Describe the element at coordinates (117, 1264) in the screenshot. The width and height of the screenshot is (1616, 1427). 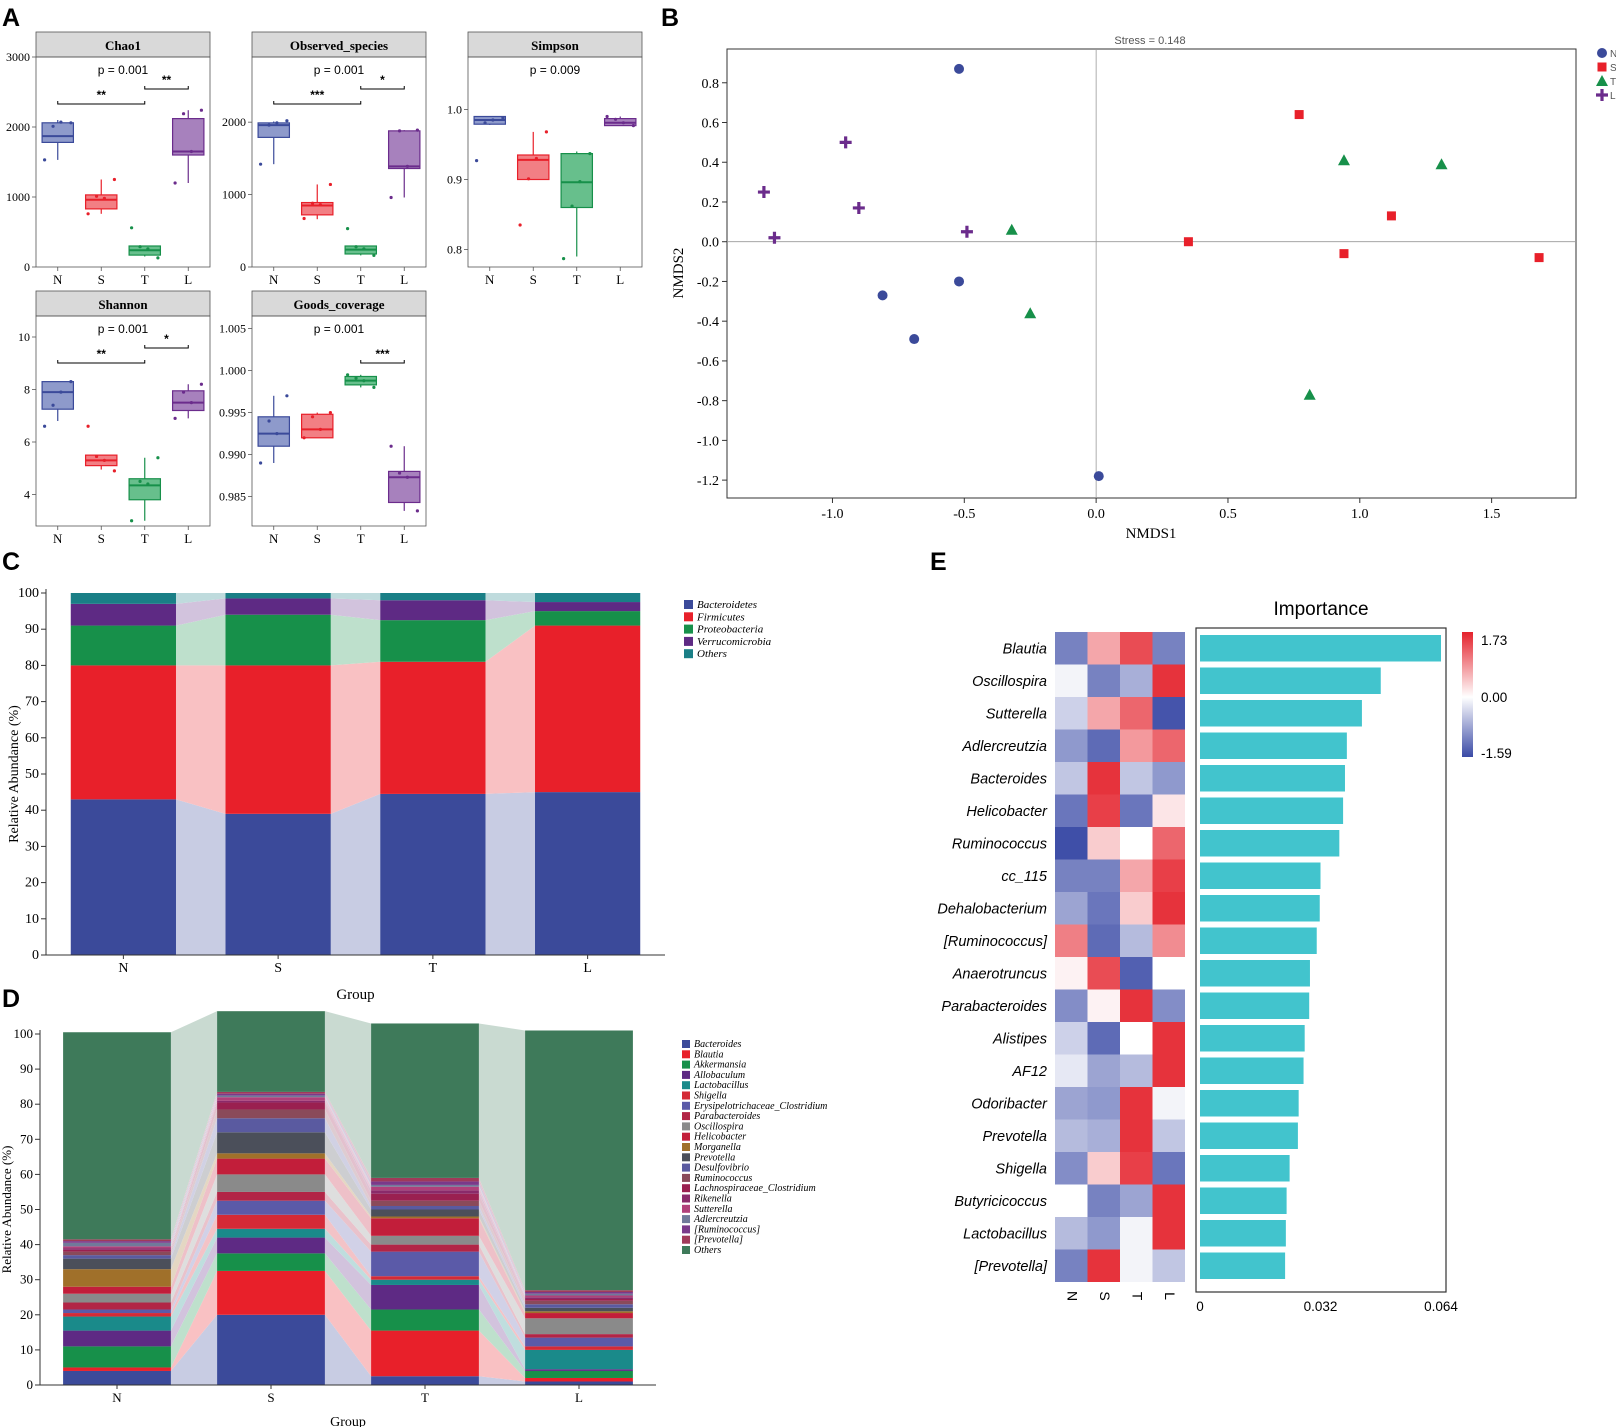
I see `bar-segment-Prevotella` at that location.